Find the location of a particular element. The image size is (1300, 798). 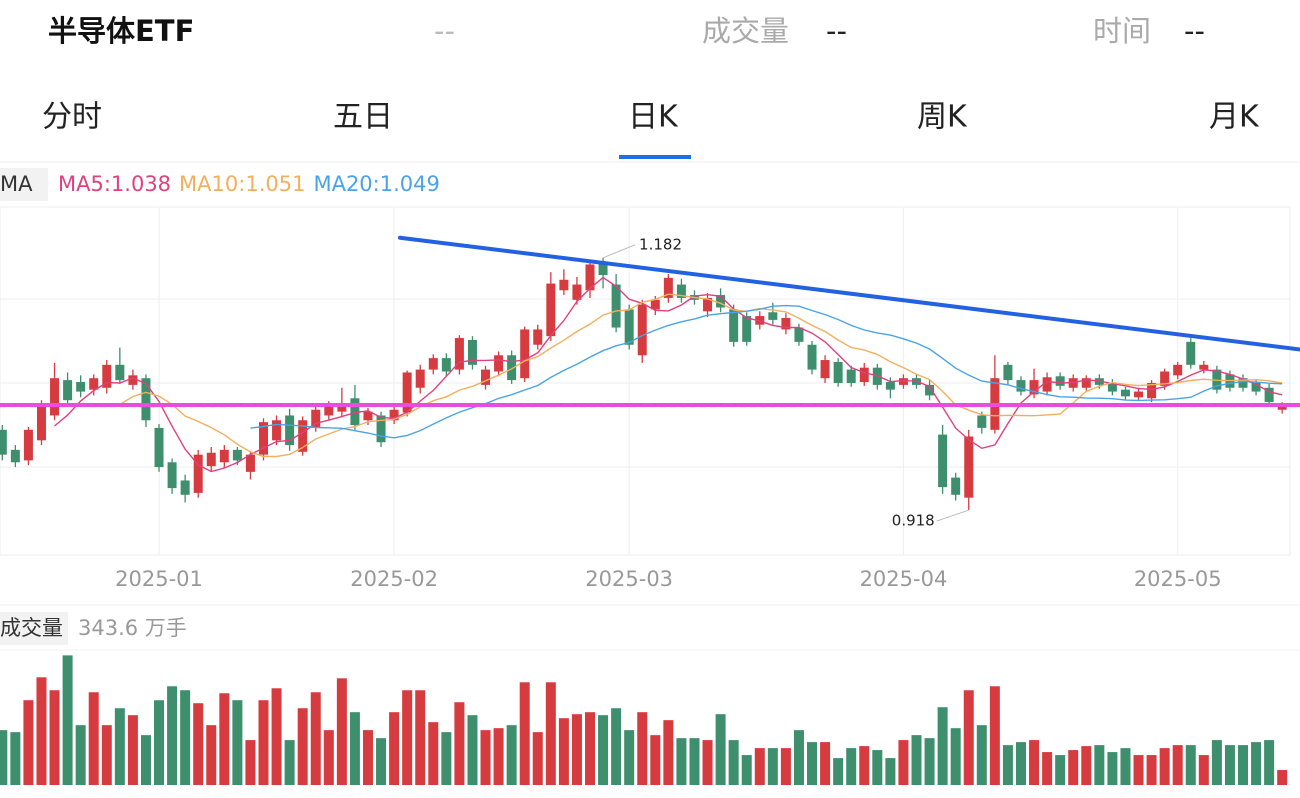

tab: 分时 is located at coordinates (72, 117).